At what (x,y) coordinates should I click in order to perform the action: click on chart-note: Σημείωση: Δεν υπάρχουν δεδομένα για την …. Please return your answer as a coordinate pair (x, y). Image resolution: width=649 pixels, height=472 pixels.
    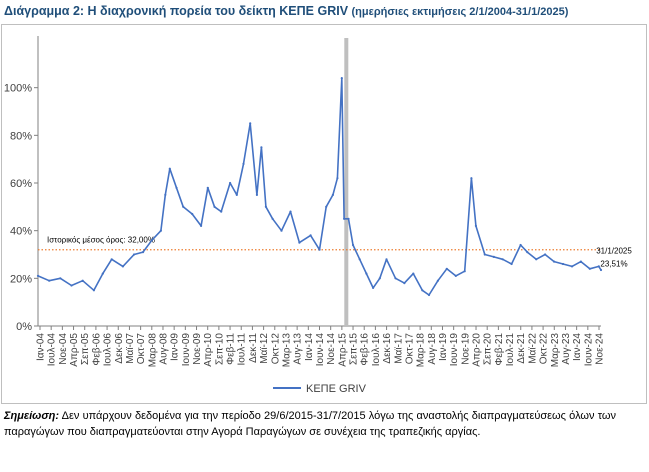
    Looking at the image, I should click on (310, 424).